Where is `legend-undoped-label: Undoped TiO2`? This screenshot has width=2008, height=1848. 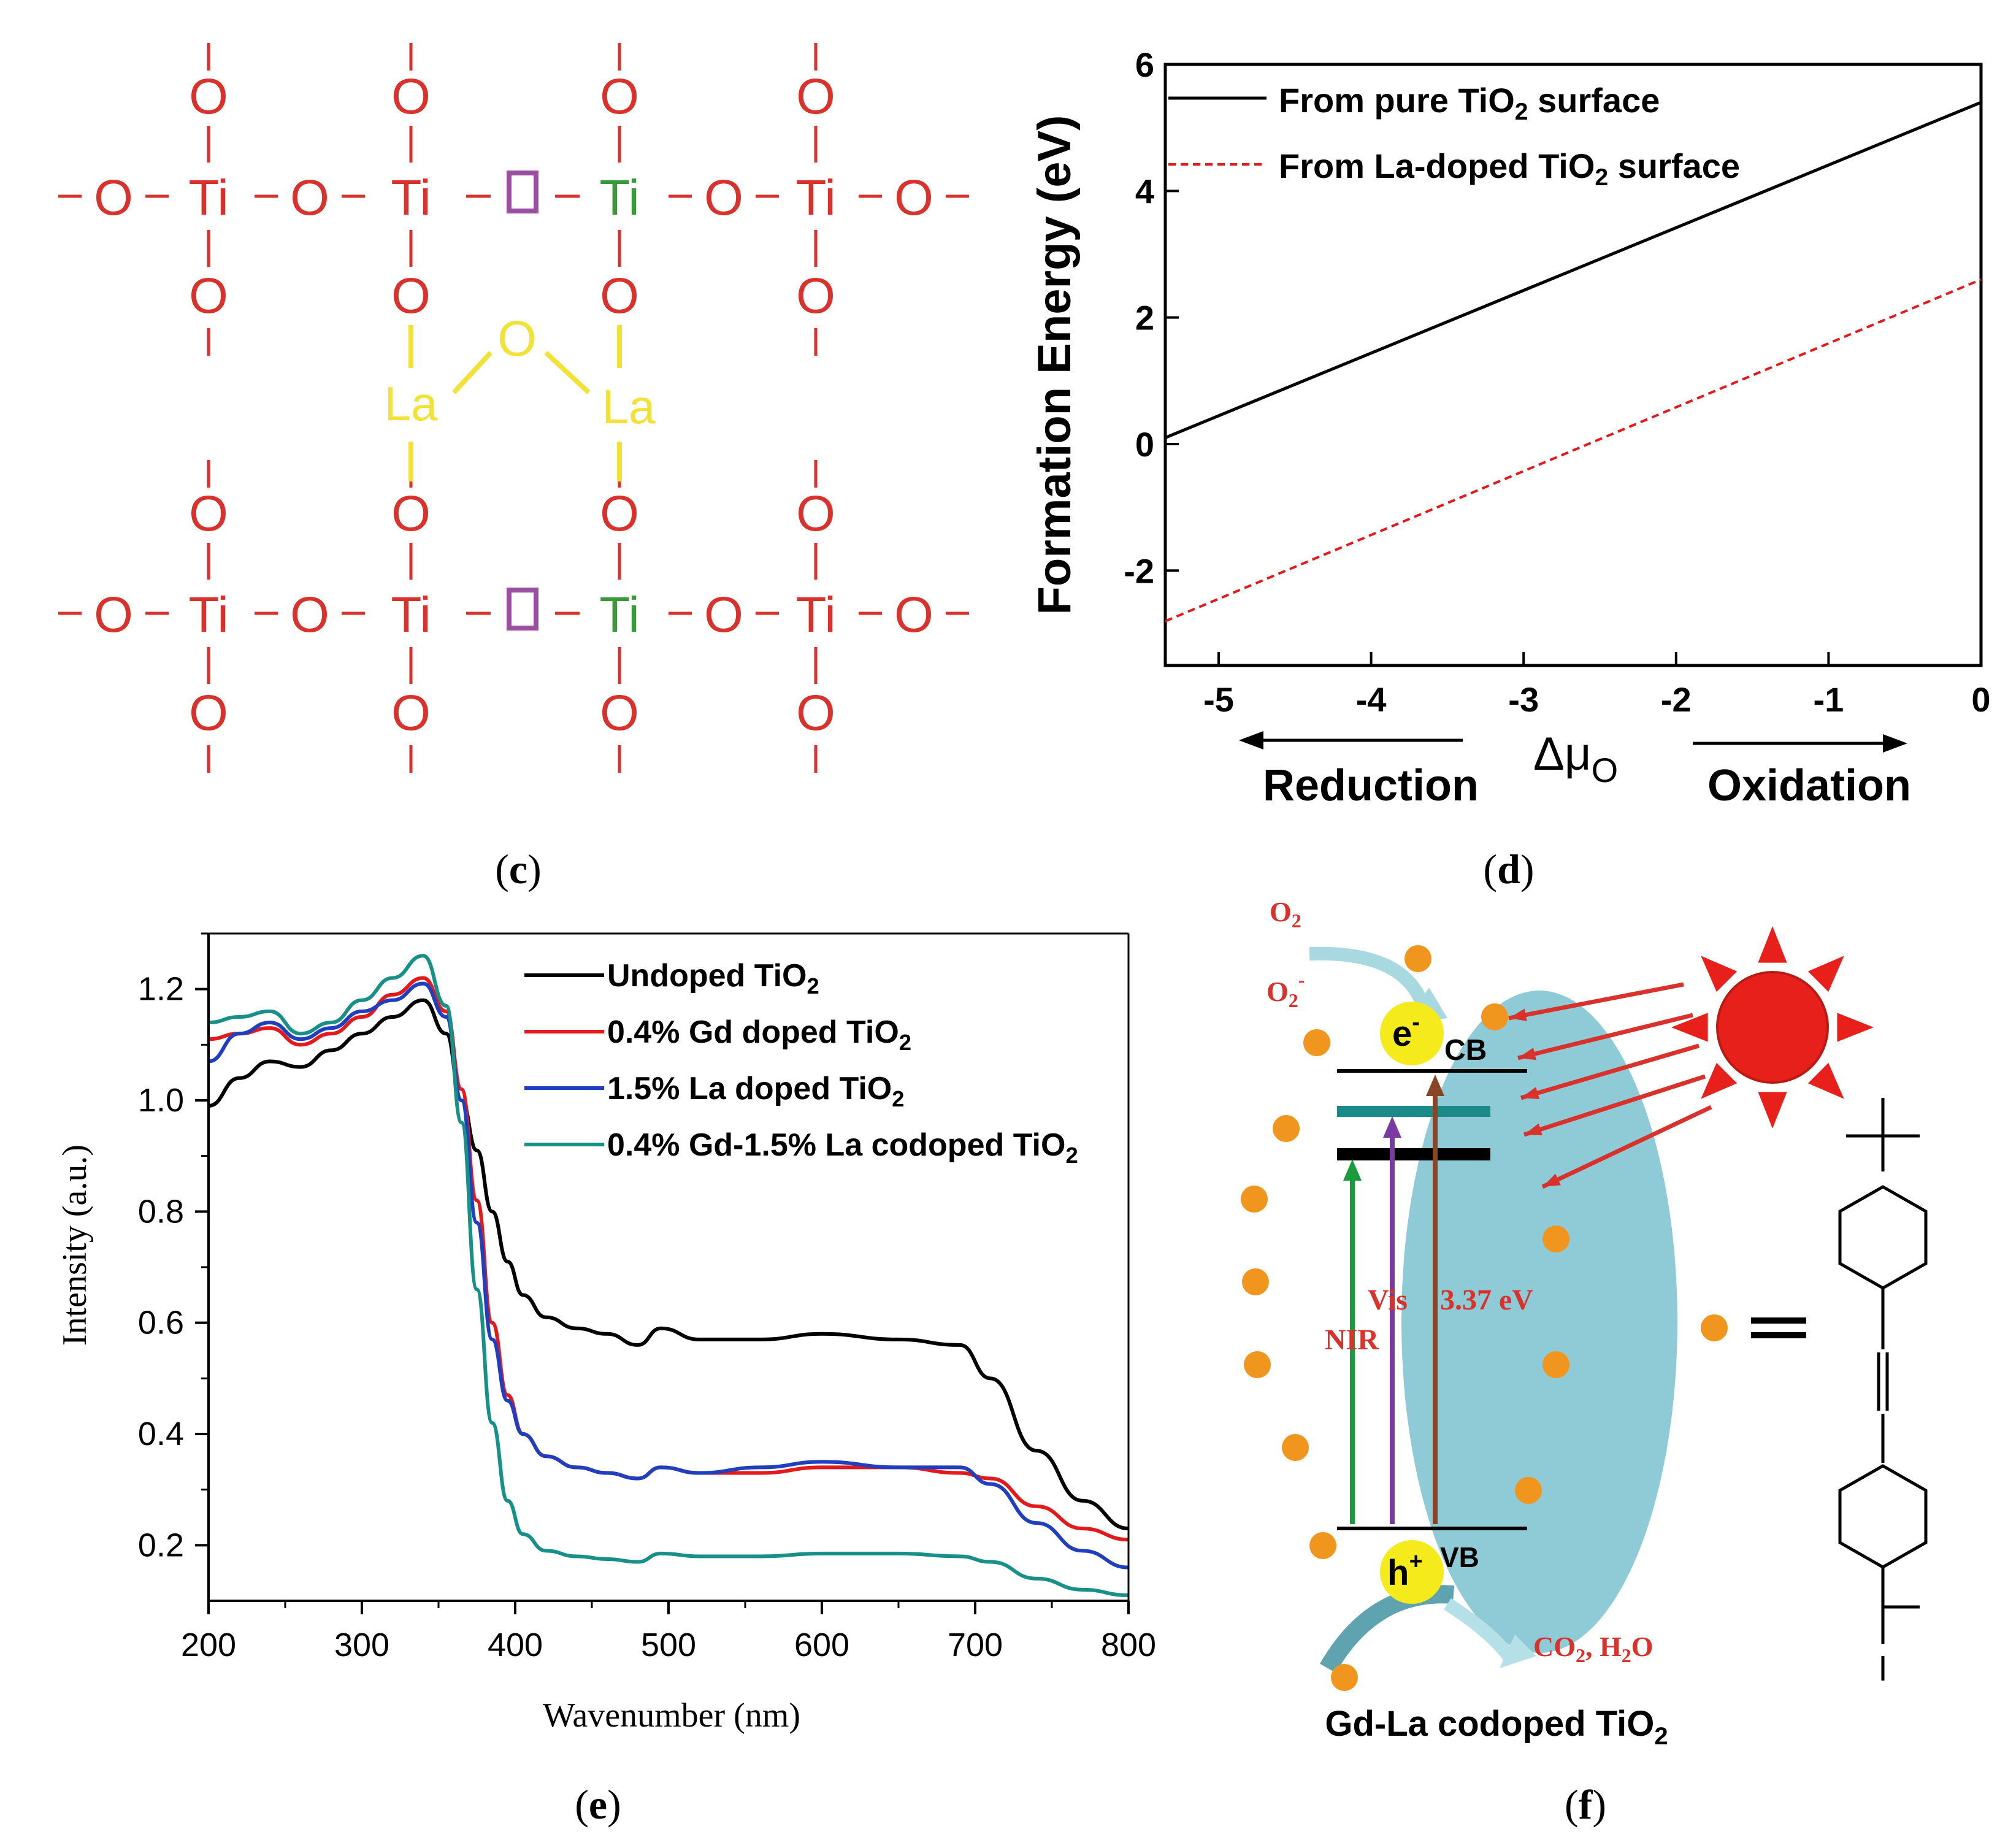
legend-undoped-label: Undoped TiO2 is located at coordinates (713, 978).